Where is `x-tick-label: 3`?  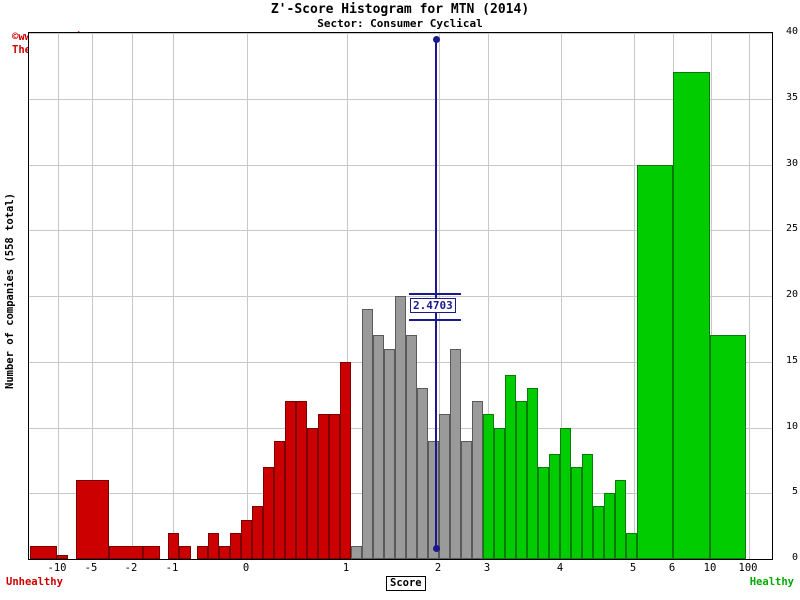
x-tick-label: 3 is located at coordinates (487, 568).